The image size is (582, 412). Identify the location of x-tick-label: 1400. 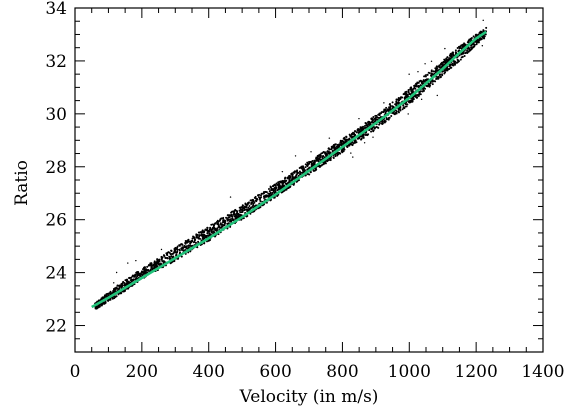
(542, 372).